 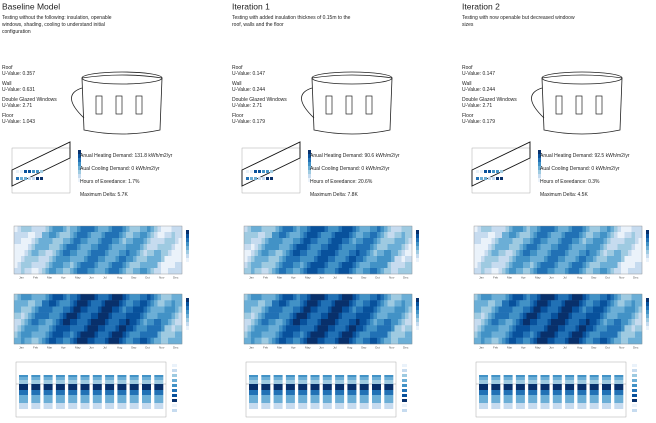 I want to click on heatmap-frame, so click(x=328, y=319).